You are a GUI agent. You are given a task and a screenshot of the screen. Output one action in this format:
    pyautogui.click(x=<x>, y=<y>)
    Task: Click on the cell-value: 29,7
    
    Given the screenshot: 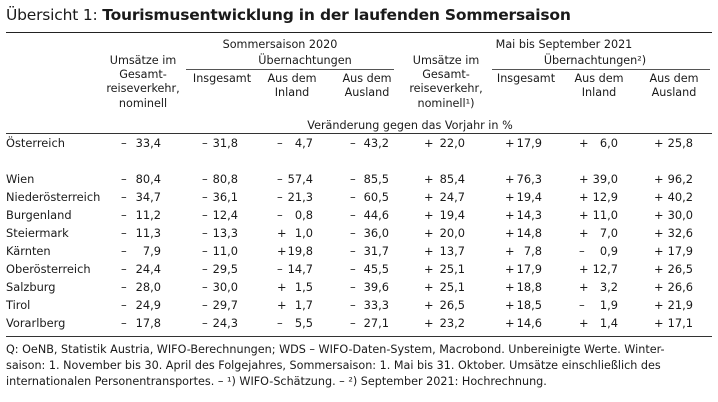 What is the action you would take?
    pyautogui.click(x=225, y=305)
    